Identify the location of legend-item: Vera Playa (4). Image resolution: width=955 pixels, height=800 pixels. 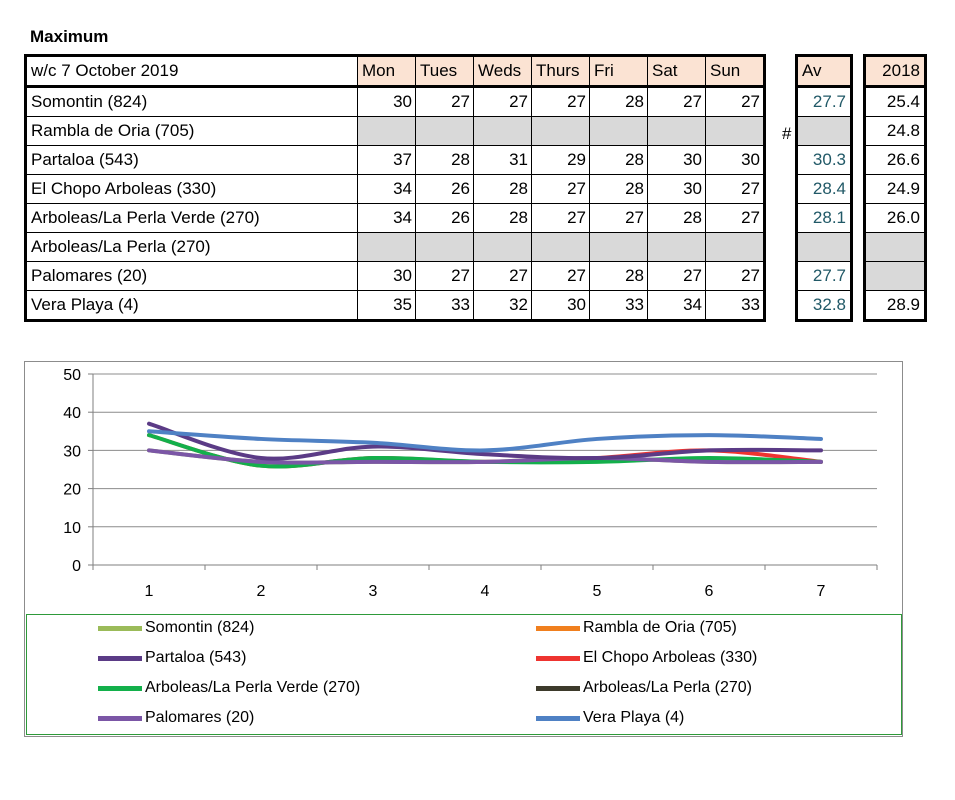
(610, 718).